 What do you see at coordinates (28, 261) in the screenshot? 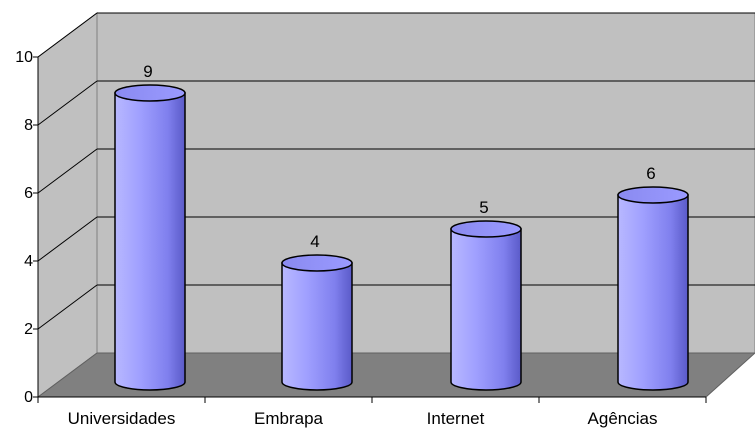
I see `y-tick-label: 4` at bounding box center [28, 261].